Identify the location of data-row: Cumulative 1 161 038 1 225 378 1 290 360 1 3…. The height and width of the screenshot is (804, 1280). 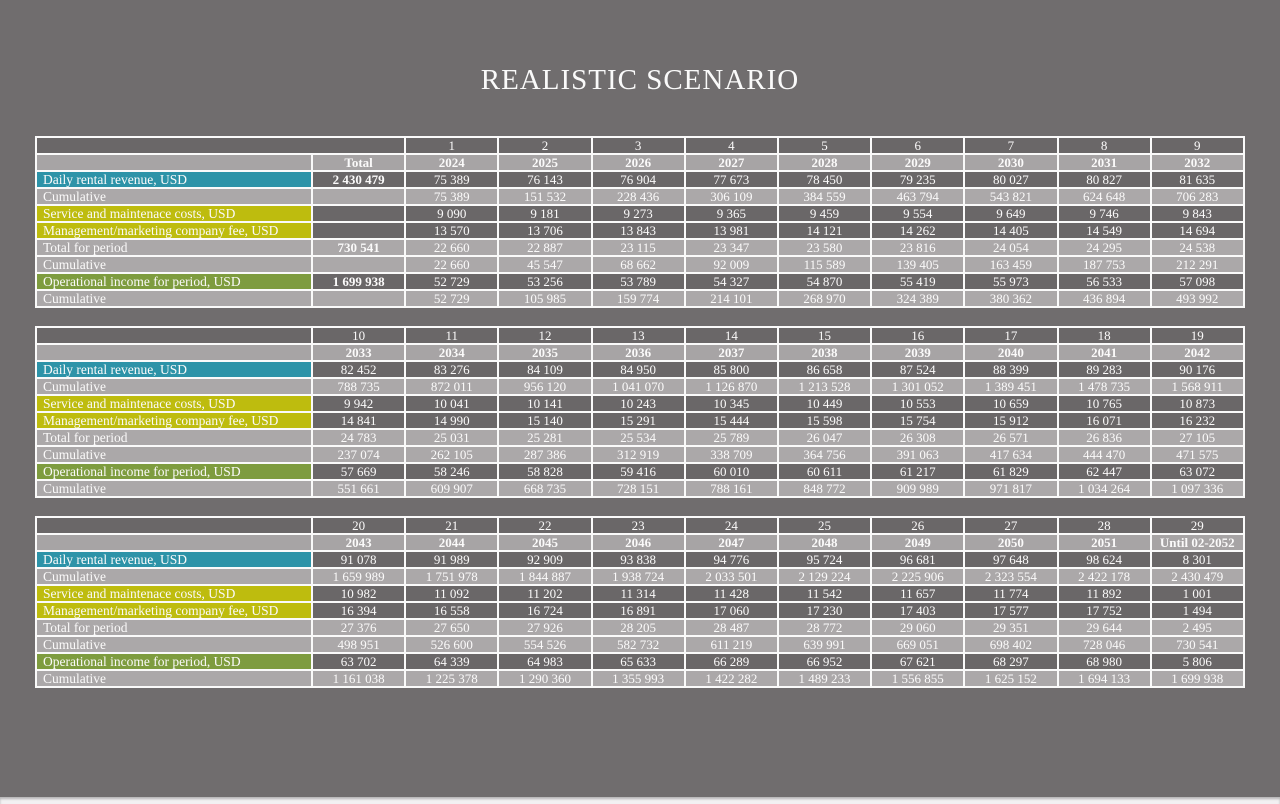
(640, 678).